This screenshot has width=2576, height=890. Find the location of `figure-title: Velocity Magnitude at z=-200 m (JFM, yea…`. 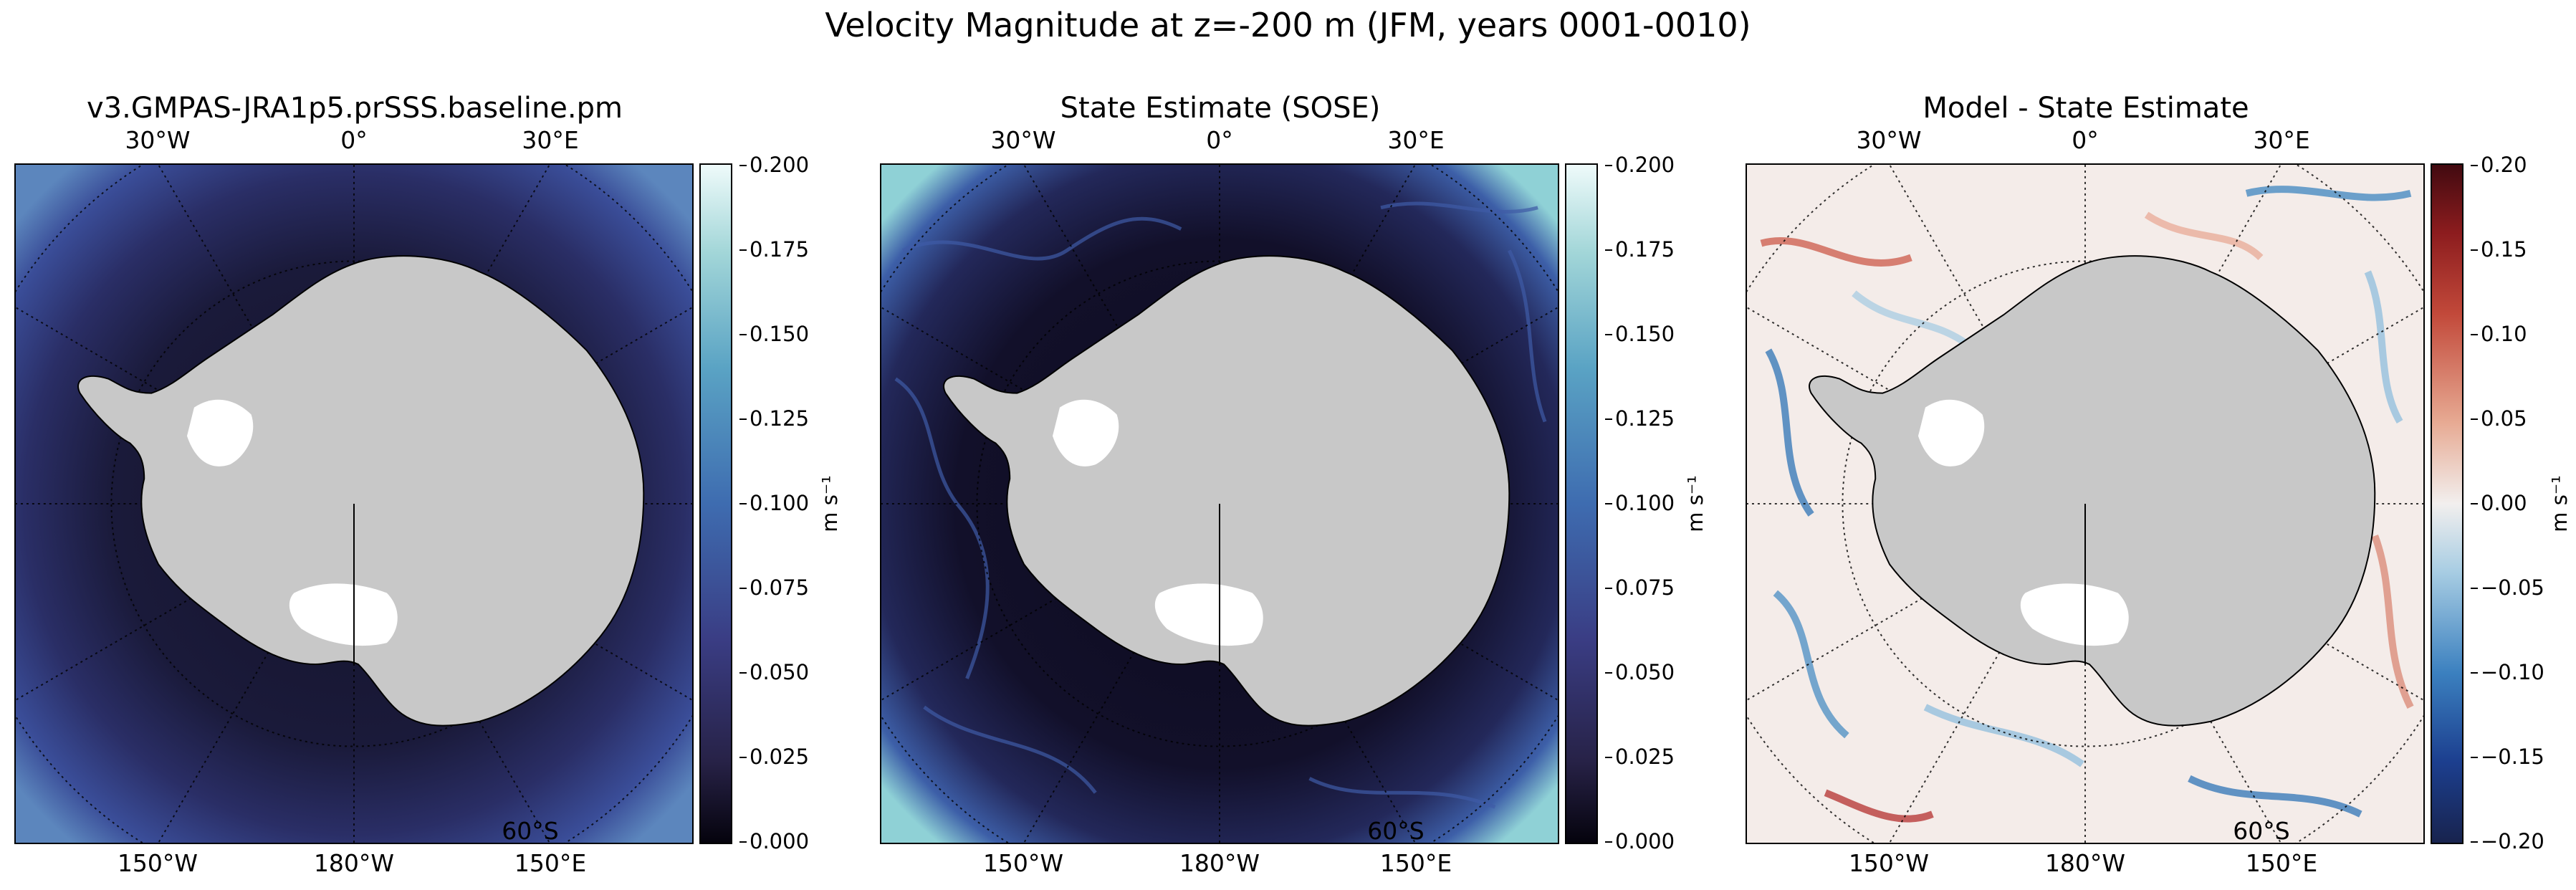

figure-title: Velocity Magnitude at z=-200 m (JFM, yea… is located at coordinates (1288, 25).